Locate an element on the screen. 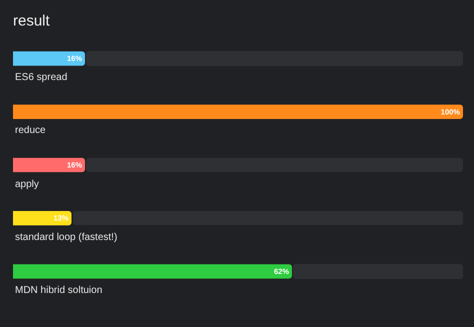 This screenshot has width=474, height=327. y-tick-label: standard loop (fastest!) is located at coordinates (66, 237).